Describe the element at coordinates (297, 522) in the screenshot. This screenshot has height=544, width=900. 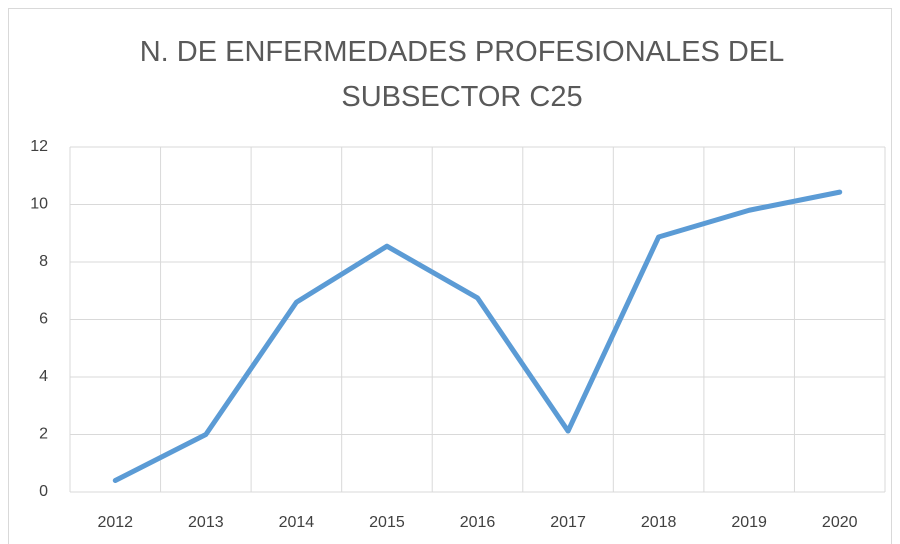
I see `x-tick-label: 2014` at that location.